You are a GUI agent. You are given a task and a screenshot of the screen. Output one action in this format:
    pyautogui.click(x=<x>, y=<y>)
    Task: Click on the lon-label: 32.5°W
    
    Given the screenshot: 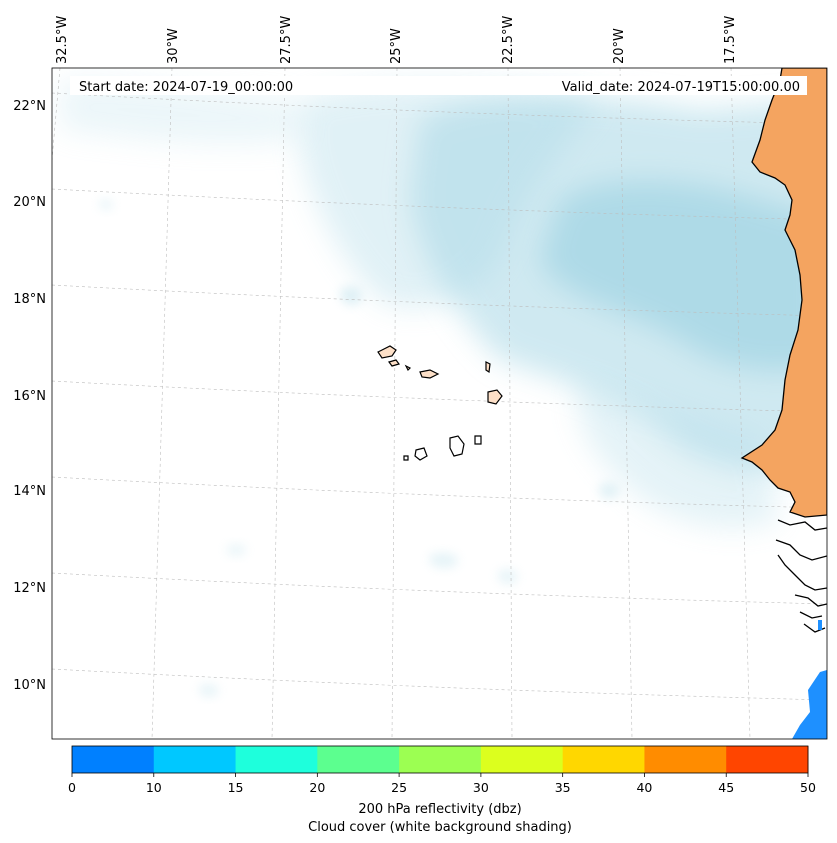 What is the action you would take?
    pyautogui.click(x=62, y=40)
    